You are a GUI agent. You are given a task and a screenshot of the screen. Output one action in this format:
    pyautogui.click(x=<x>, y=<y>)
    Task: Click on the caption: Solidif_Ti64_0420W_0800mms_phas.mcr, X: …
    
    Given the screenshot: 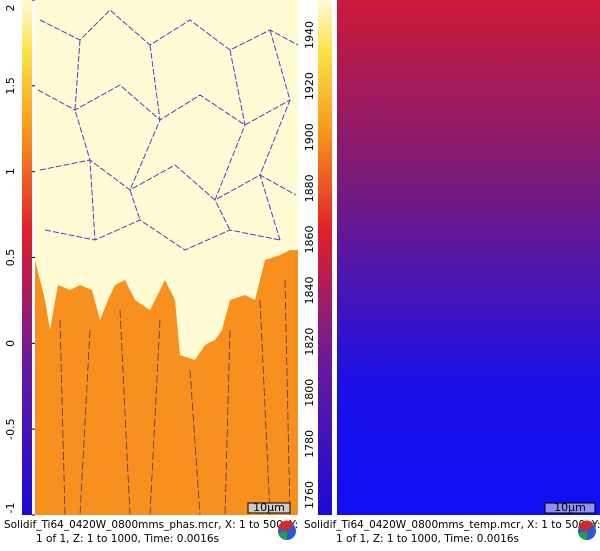 What is the action you would take?
    pyautogui.click(x=151, y=525)
    